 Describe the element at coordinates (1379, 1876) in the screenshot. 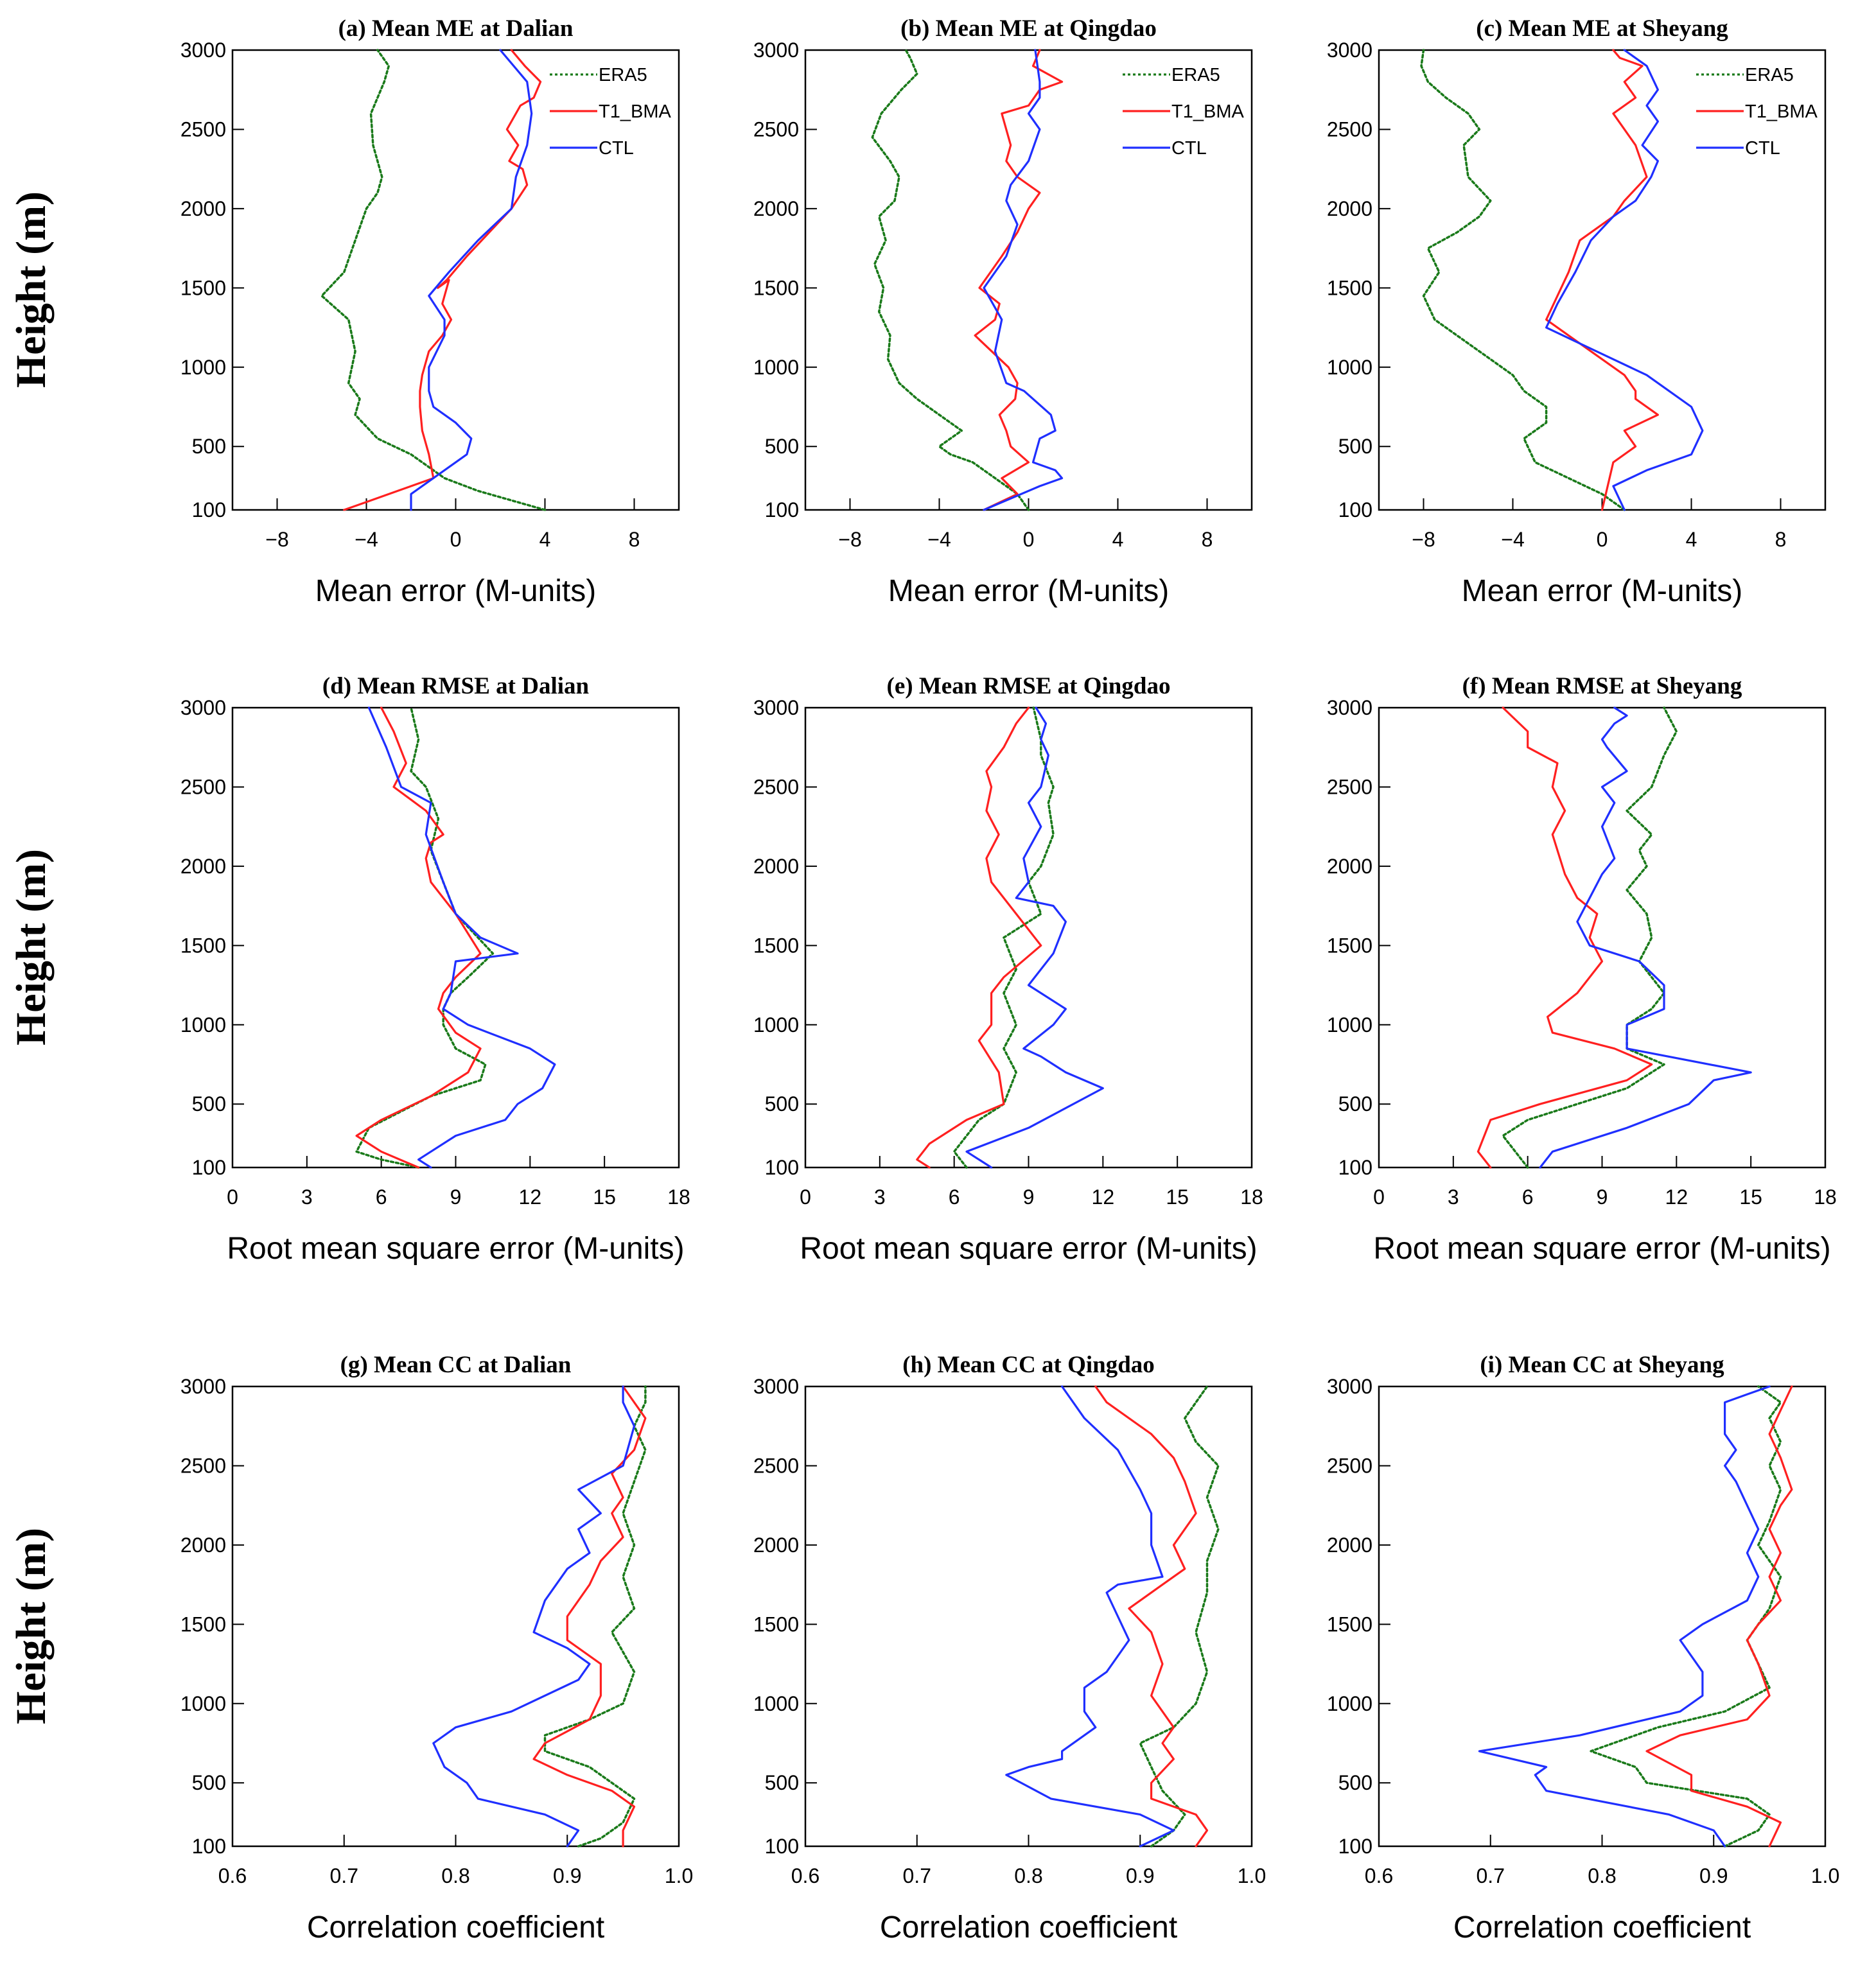

I see `panel-i-xtick-label-0: 0.6` at that location.